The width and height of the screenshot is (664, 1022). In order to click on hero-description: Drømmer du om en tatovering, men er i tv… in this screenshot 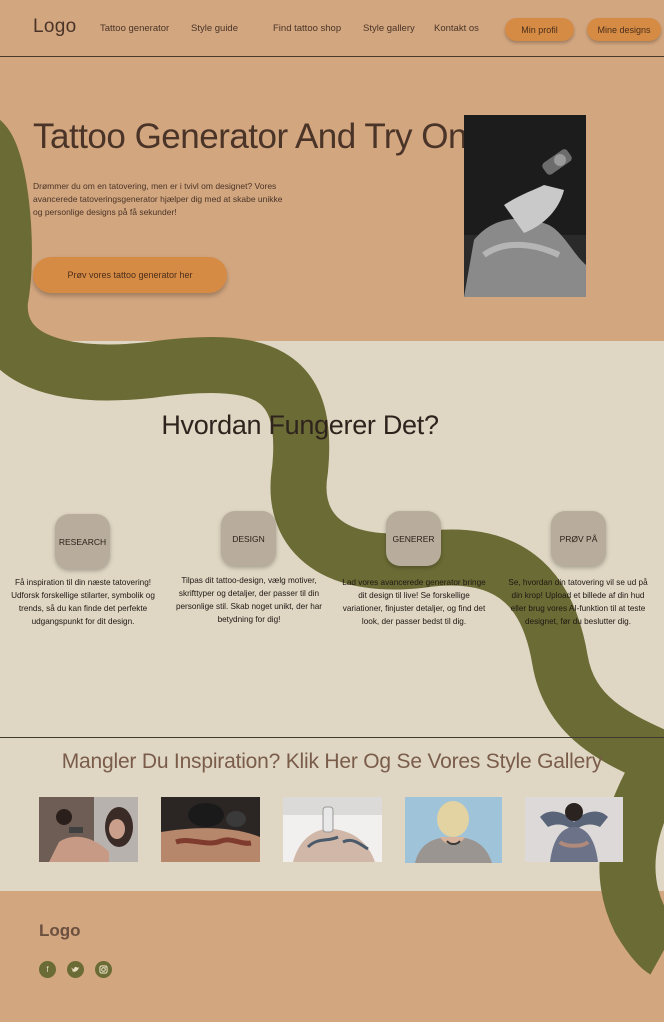, I will do `click(158, 199)`.